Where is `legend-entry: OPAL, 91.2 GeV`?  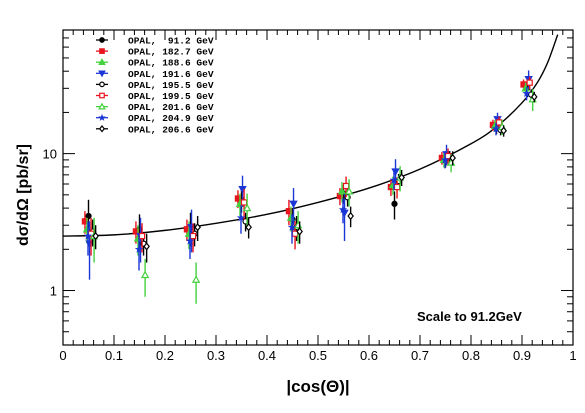
legend-entry: OPAL, 91.2 GeV is located at coordinates (155, 41).